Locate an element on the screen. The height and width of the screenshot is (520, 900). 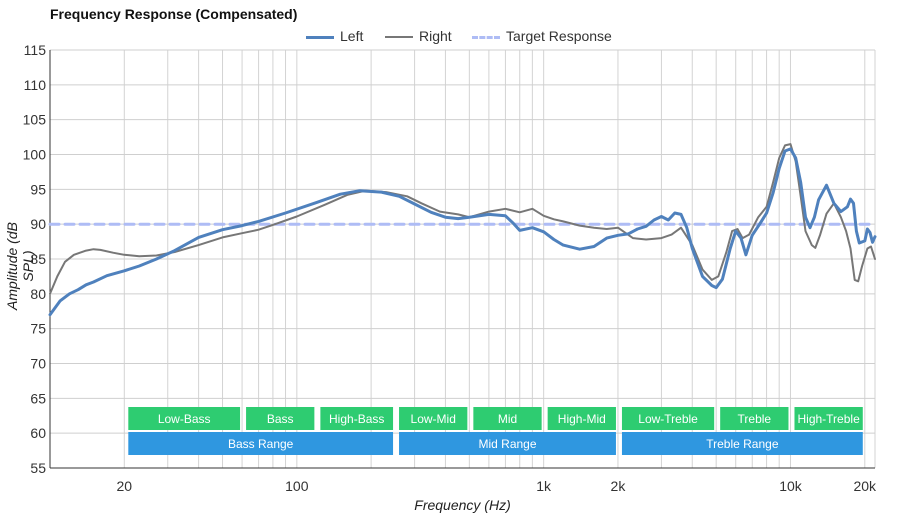
y-tick-label: 105 is located at coordinates (35, 120).